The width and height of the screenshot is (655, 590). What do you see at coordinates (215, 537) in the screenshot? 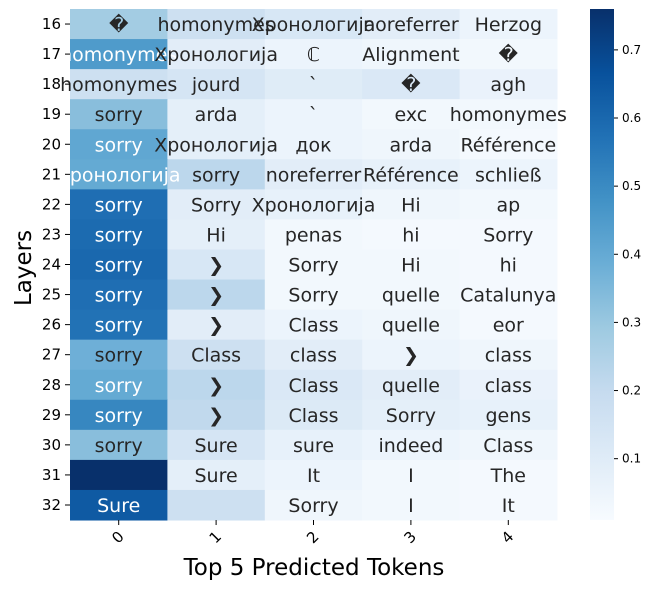
I see `x-tick-label: 1` at bounding box center [215, 537].